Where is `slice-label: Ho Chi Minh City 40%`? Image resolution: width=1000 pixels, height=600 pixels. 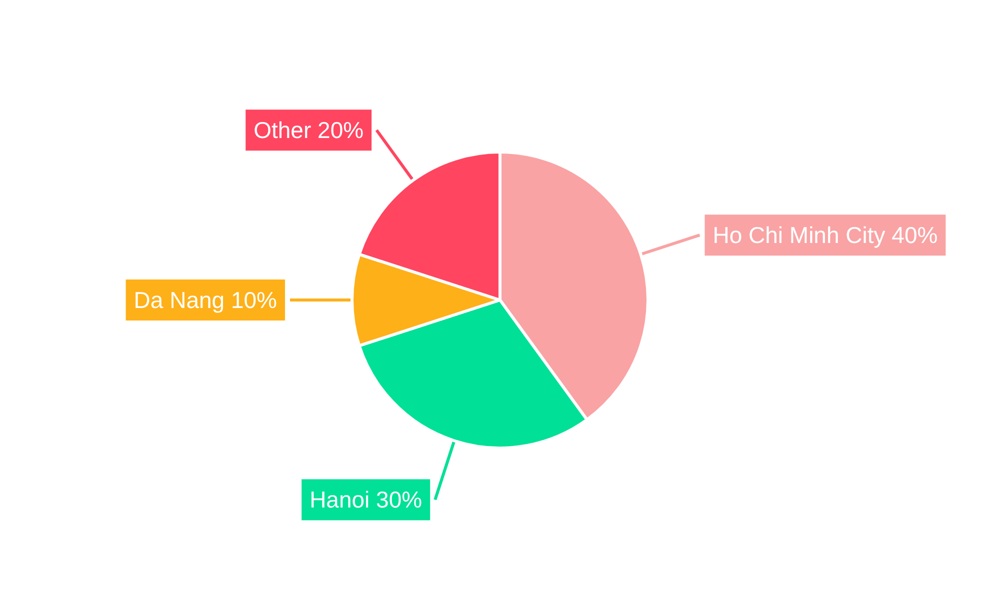 slice-label: Ho Chi Minh City 40% is located at coordinates (825, 235).